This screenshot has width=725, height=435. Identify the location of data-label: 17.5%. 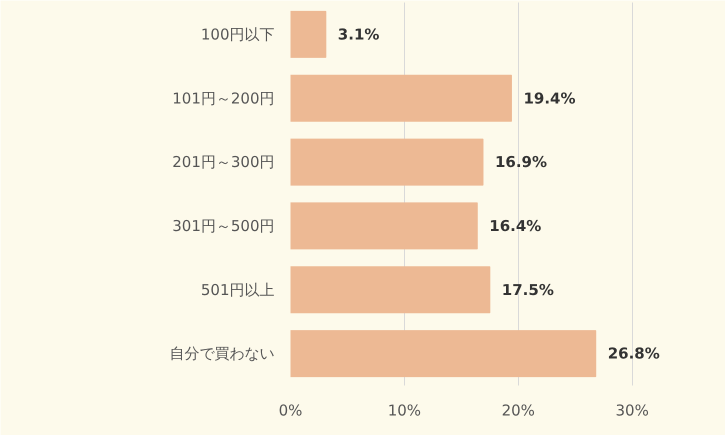
(528, 289).